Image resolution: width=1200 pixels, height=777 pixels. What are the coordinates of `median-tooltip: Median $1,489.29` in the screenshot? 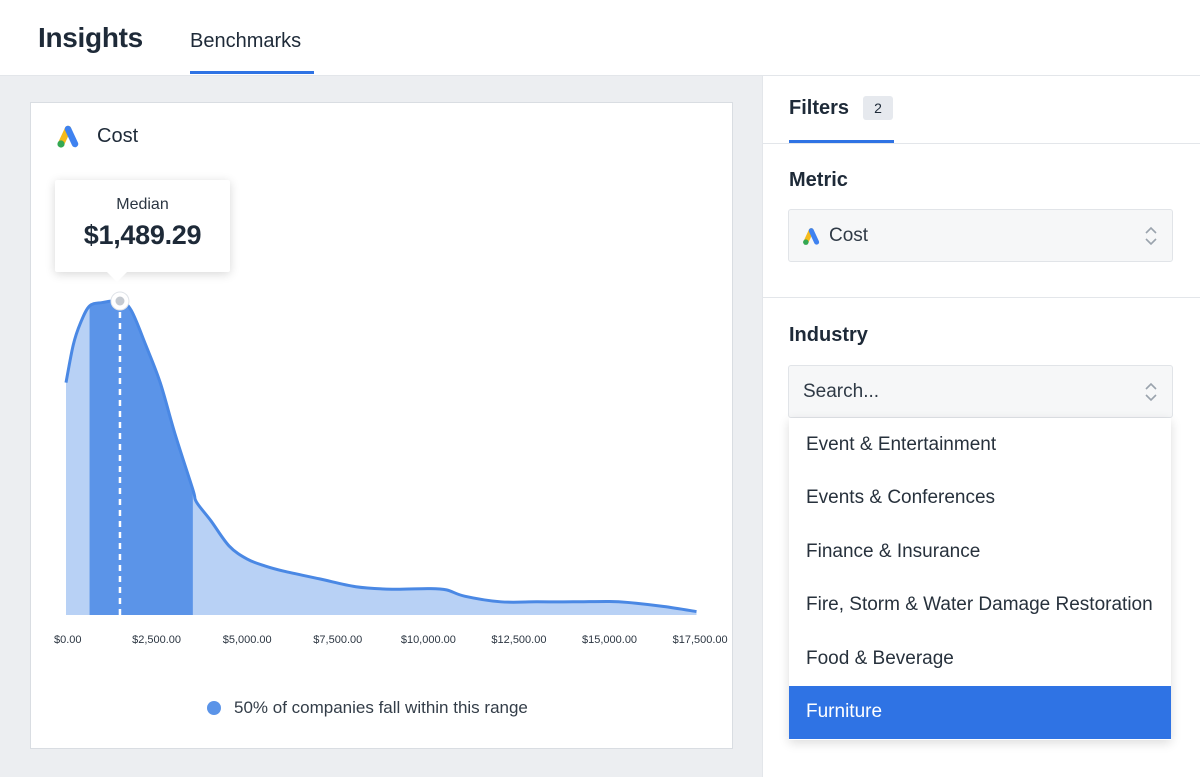 It's located at (142, 231).